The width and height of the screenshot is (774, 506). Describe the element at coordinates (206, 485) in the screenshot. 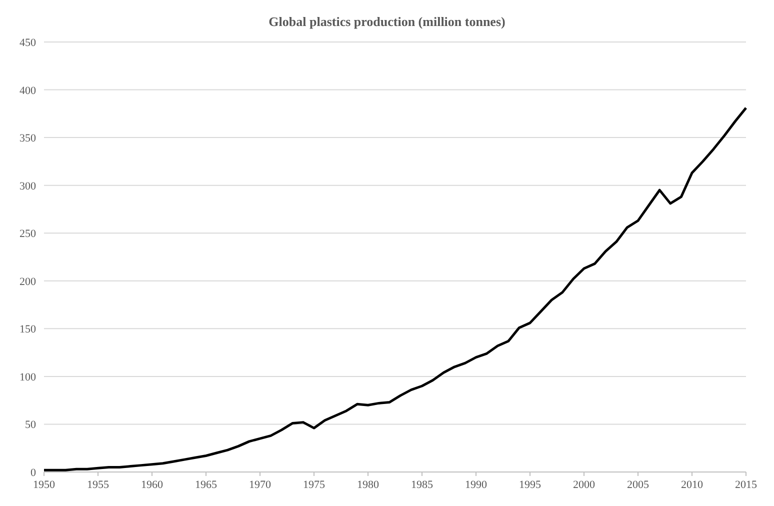

I see `x-tick-label: 1965` at that location.